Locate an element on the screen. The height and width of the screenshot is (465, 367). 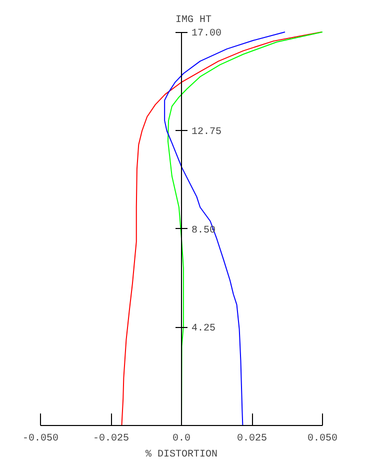
x-tick-label: -0.050 is located at coordinates (40, 439).